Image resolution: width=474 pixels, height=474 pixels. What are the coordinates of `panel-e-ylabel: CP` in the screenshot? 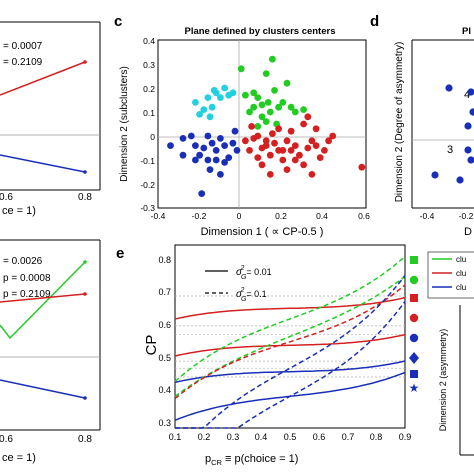 It's located at (151, 345).